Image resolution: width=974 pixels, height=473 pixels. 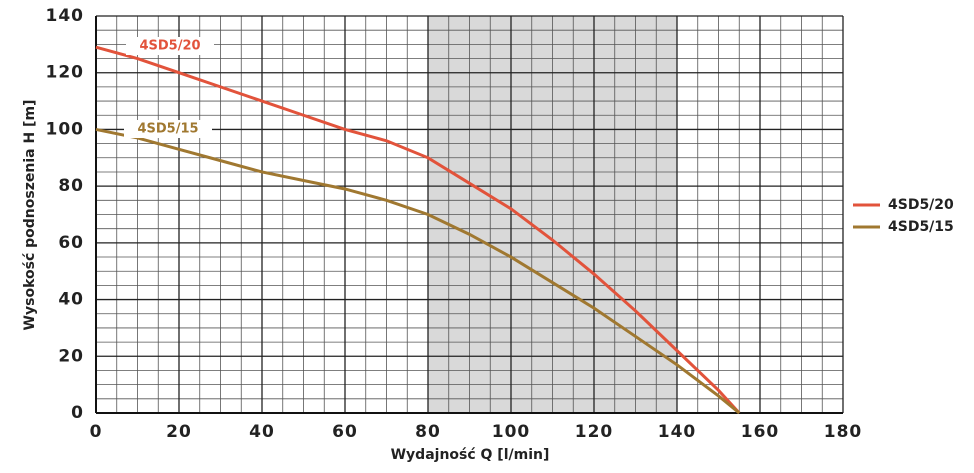 What do you see at coordinates (96, 432) in the screenshot?
I see `x-tick-label: 0` at bounding box center [96, 432].